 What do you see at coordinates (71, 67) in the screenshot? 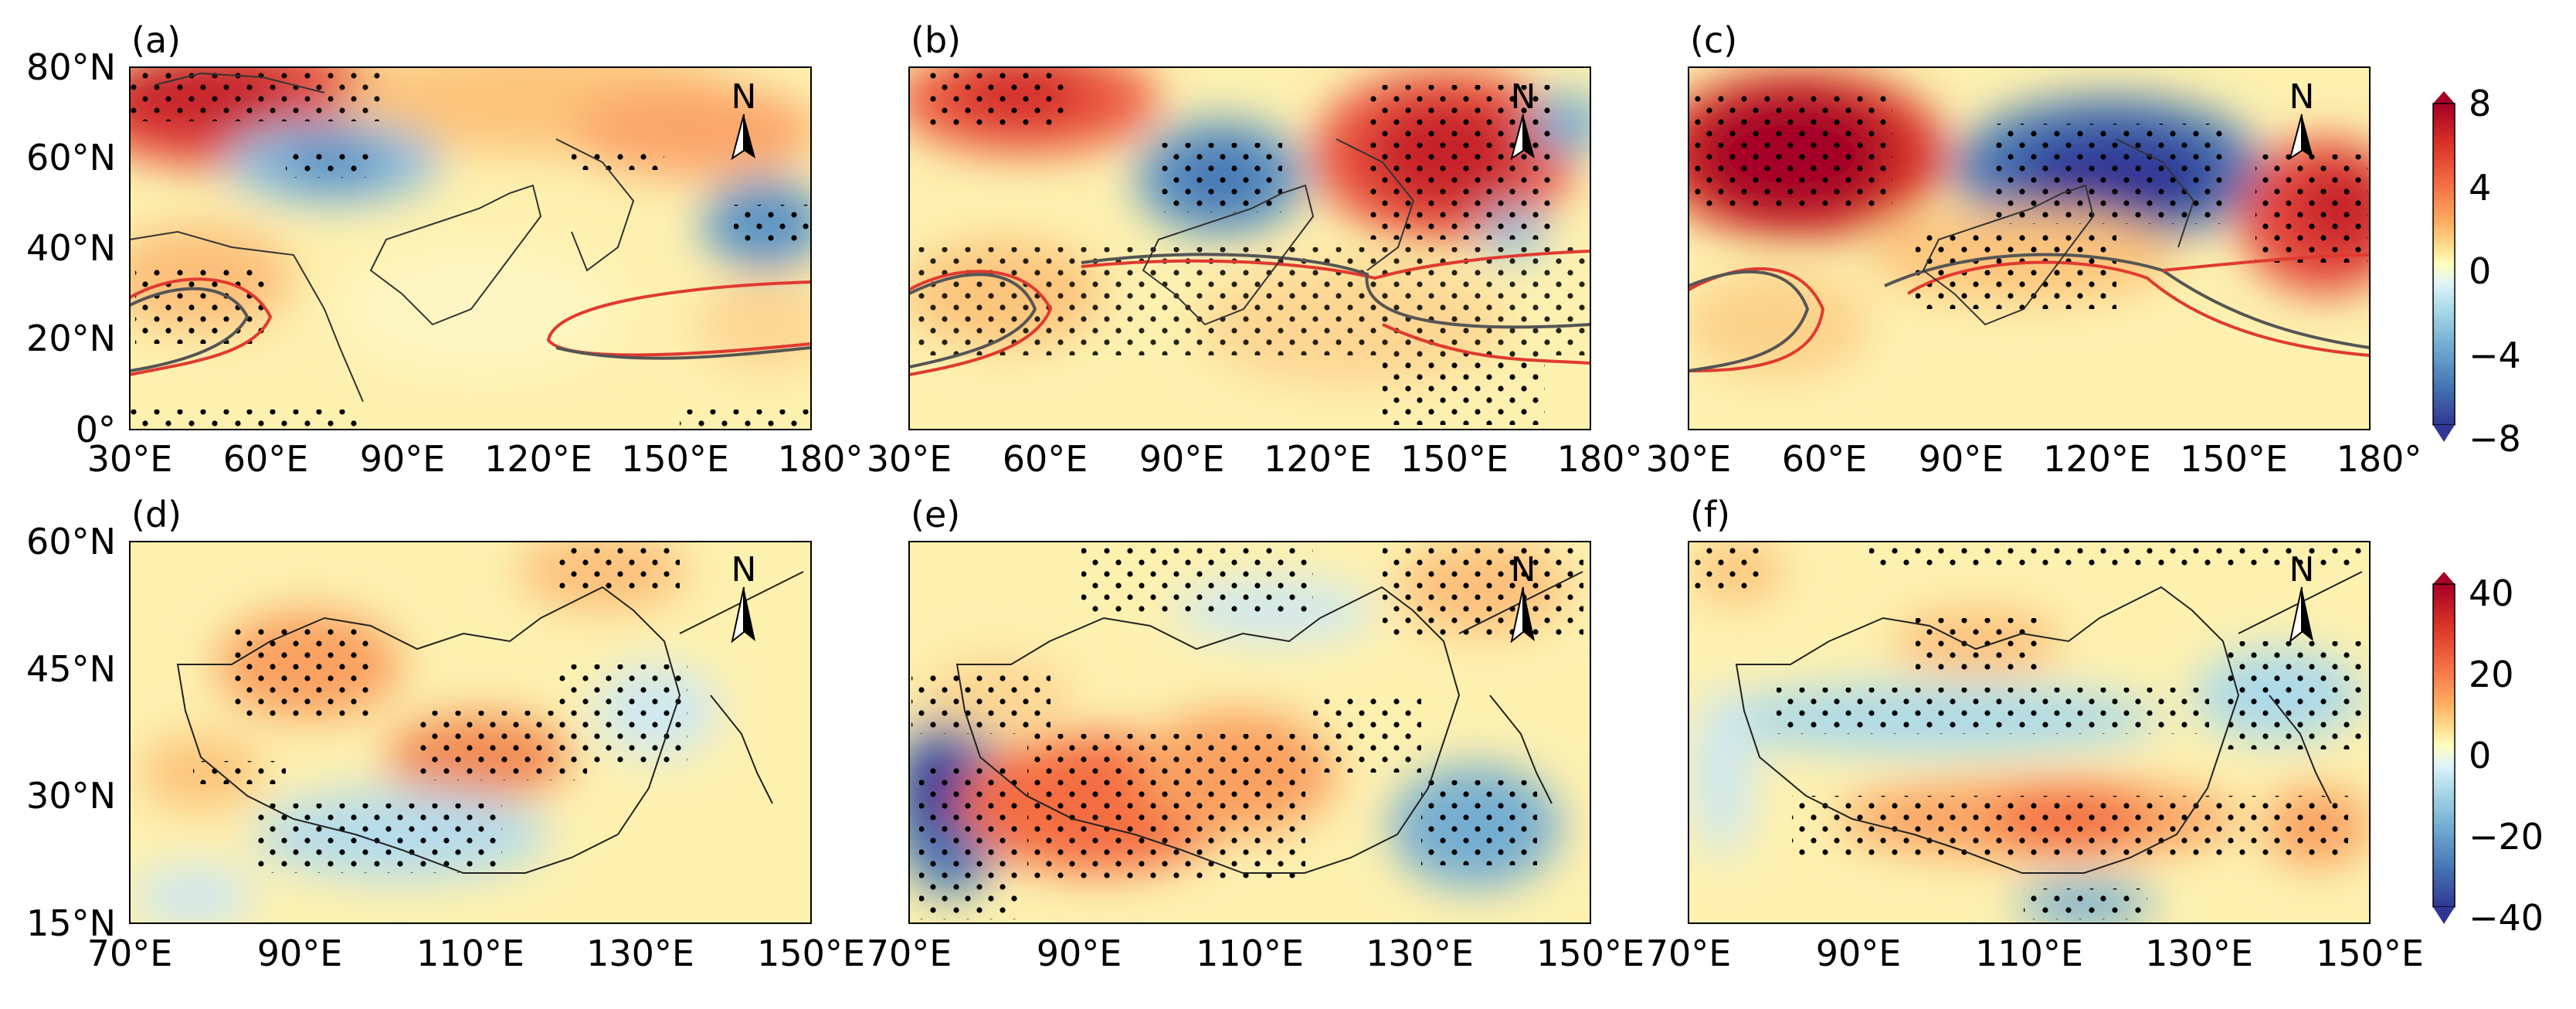
I see `lat-label: 80°N` at bounding box center [71, 67].